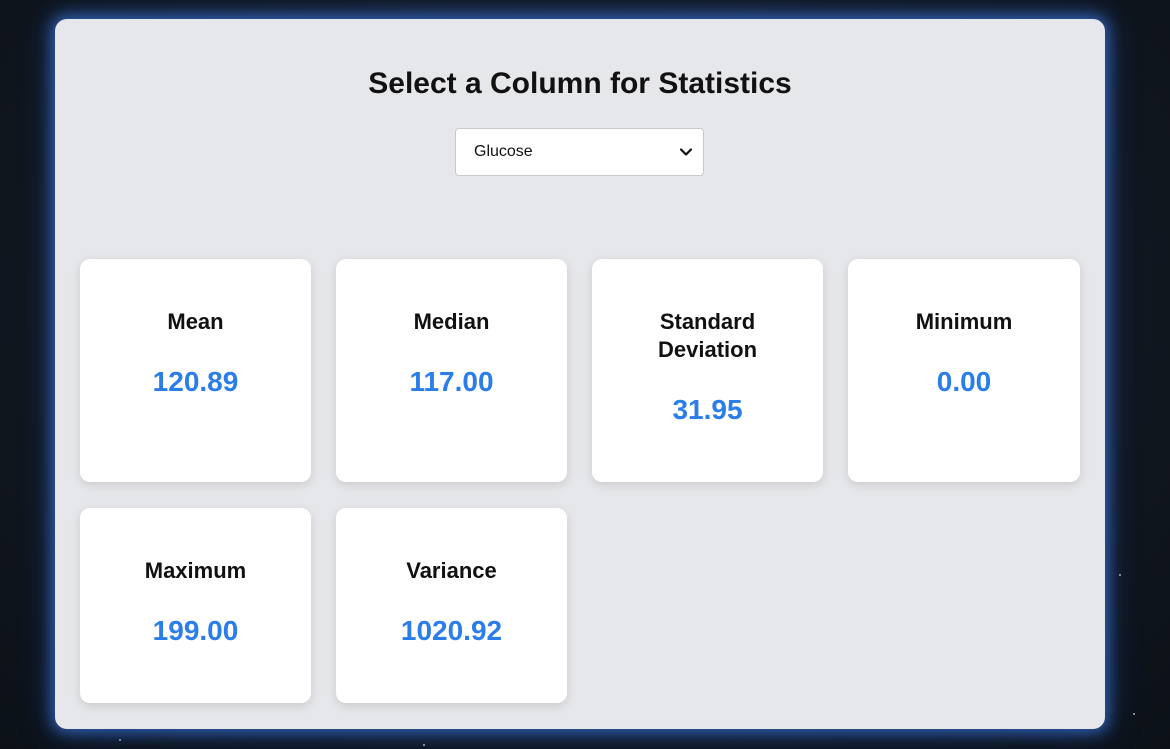 The width and height of the screenshot is (1170, 749). Describe the element at coordinates (580, 83) in the screenshot. I see `page-title: Select a Column for Statistics` at that location.